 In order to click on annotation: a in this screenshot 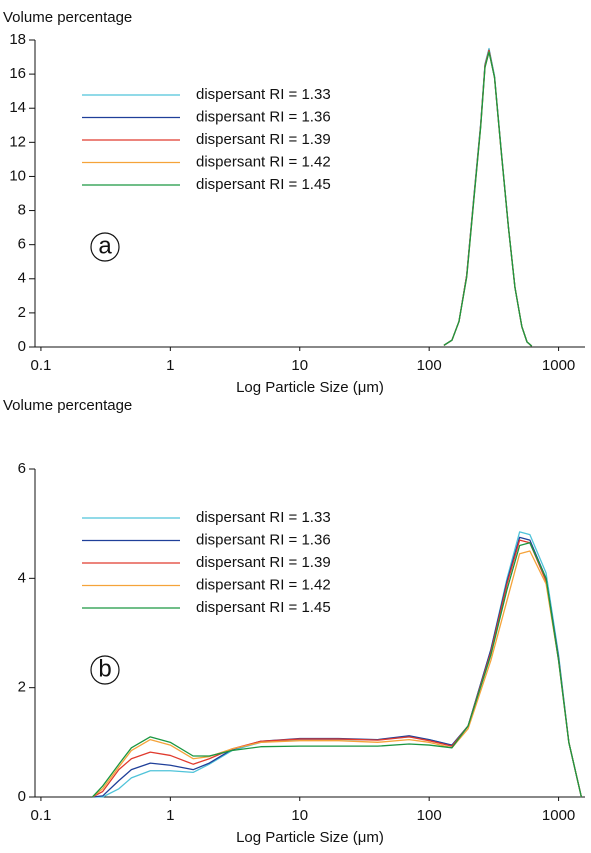, I will do `click(105, 245)`.